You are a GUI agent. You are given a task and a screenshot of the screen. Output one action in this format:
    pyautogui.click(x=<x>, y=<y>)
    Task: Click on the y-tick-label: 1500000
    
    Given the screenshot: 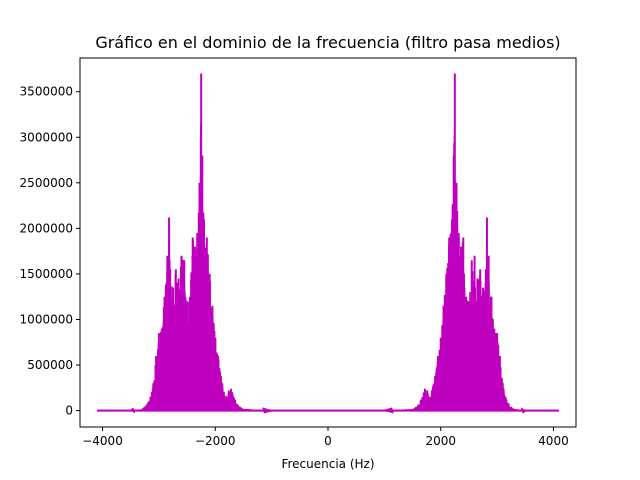 What is the action you would take?
    pyautogui.click(x=46, y=274)
    